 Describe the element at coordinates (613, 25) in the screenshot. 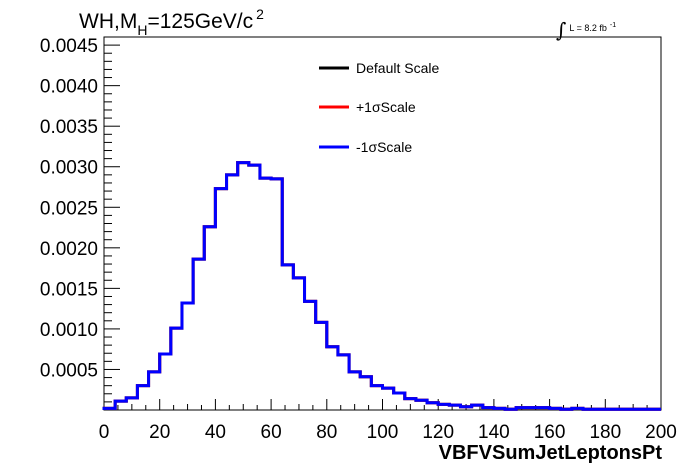

I see `luminosity-superscript: -1` at that location.